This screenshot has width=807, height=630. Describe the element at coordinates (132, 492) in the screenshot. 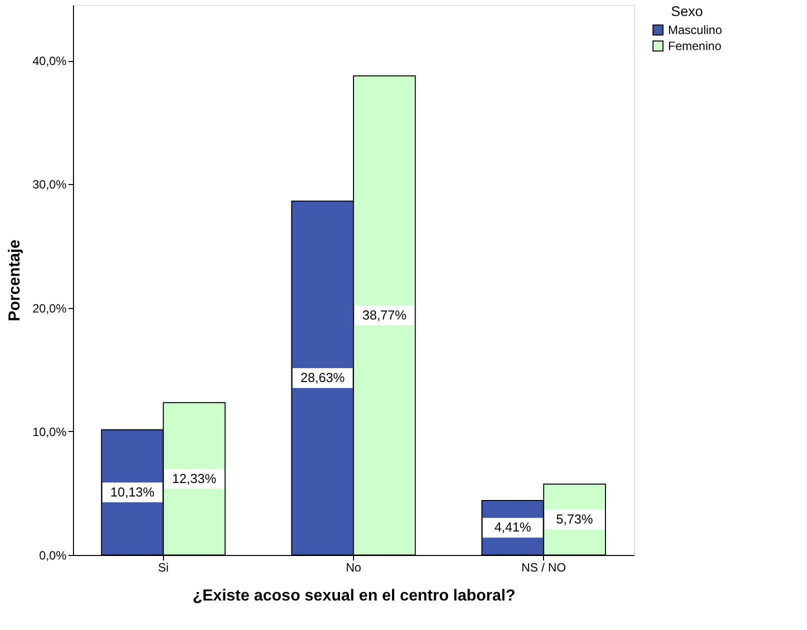

I see `data-label: 10,13%` at that location.